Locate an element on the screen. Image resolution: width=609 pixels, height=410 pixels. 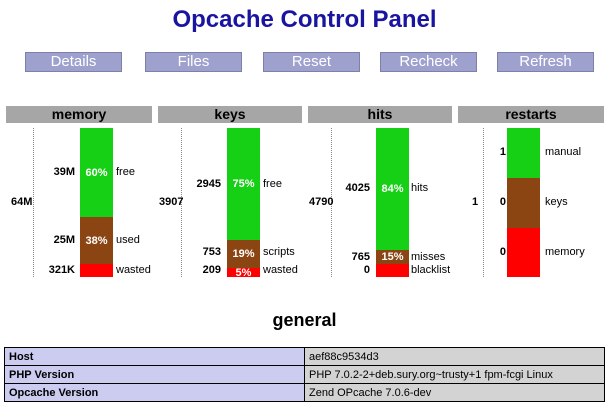
keys-scripts-segment: 19% is located at coordinates (243, 254).